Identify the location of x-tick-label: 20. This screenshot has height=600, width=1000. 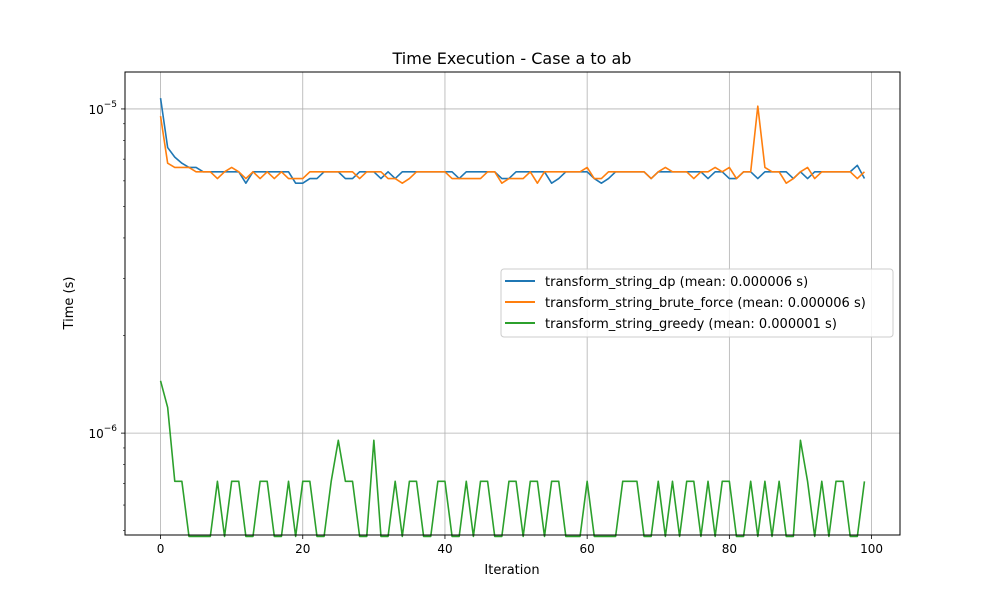
(302, 549).